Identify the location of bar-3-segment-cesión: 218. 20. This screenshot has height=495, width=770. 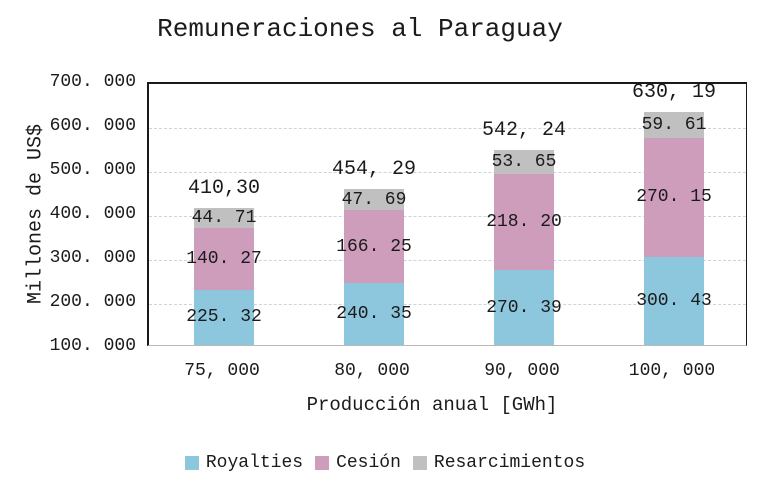
(524, 222).